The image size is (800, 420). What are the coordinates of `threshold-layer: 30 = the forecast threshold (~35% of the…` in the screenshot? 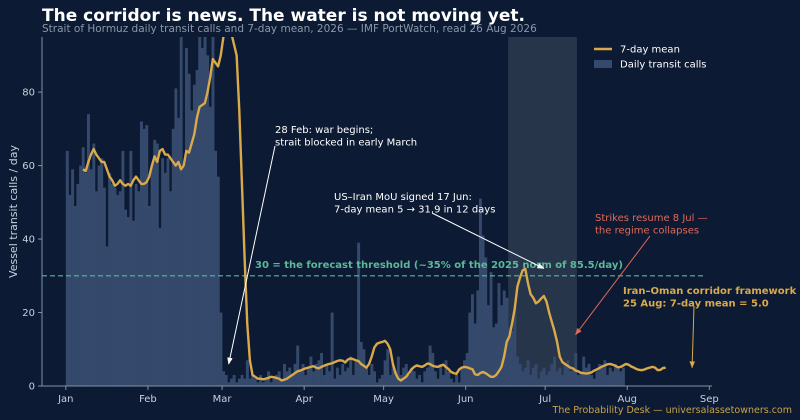 It's located at (374, 268).